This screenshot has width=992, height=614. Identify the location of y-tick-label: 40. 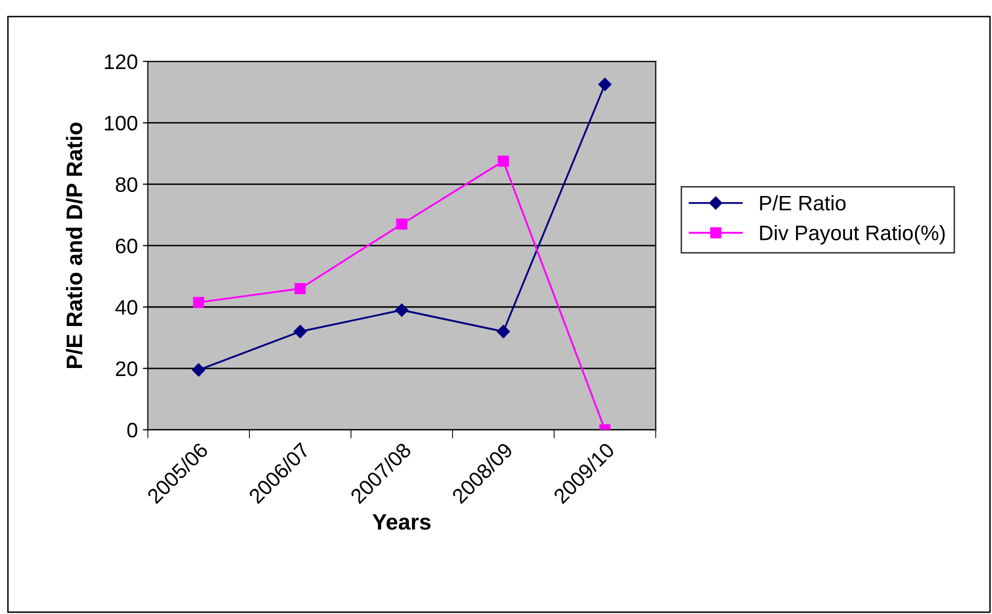
(126, 307).